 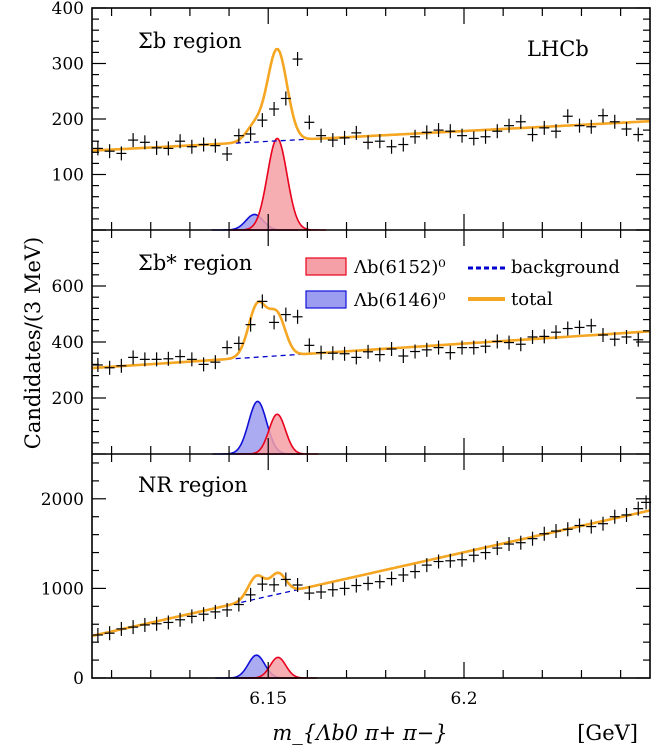 What do you see at coordinates (462, 284) in the screenshot?
I see `legend: Λb(6152)⁰ background Λb(6146)⁰ total` at bounding box center [462, 284].